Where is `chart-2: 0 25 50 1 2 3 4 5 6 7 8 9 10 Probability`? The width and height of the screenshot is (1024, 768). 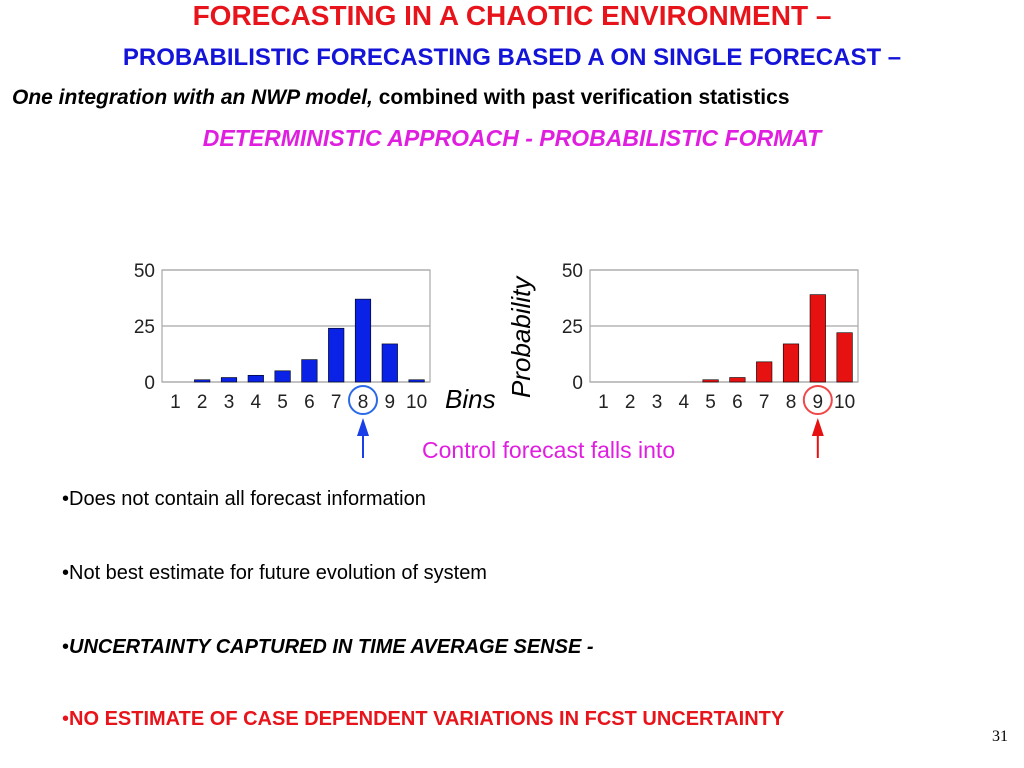 chart-2: 0 25 50 1 2 3 4 5 6 7 8 9 10 Probability is located at coordinates (682, 359).